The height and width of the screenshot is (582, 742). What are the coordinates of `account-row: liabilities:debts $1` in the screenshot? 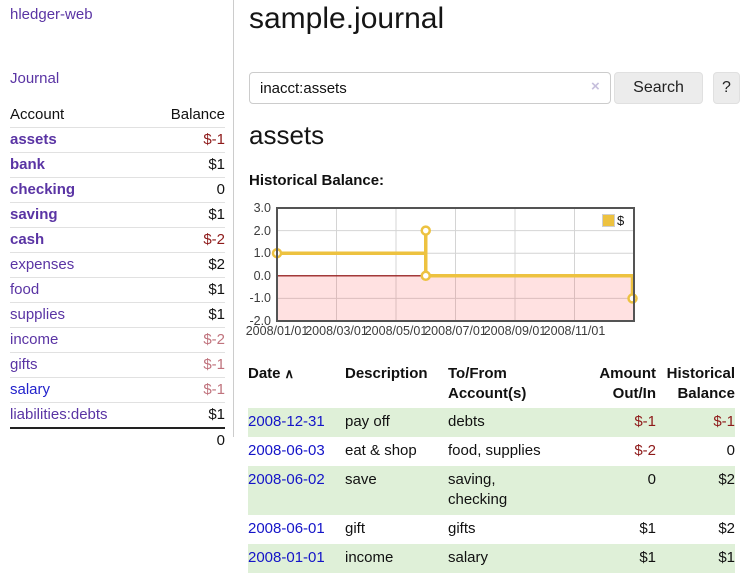 It's located at (117, 415).